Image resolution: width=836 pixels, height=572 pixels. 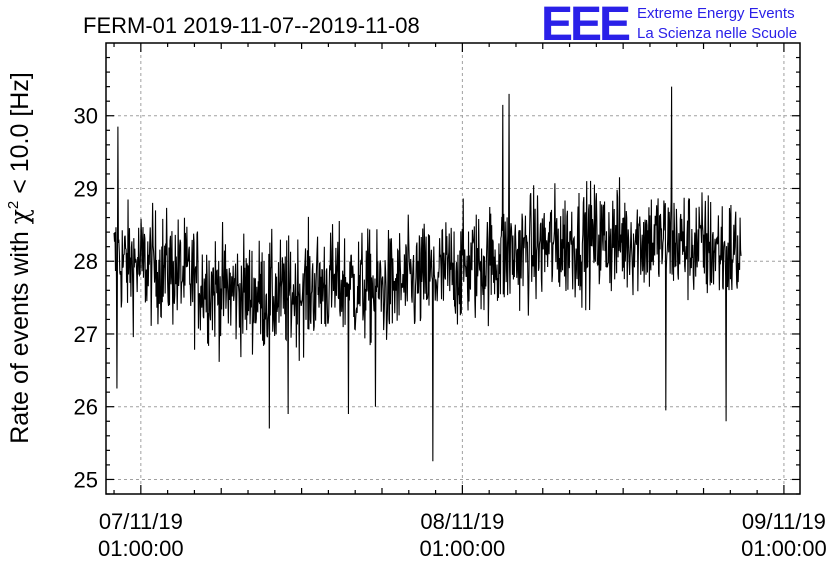 What do you see at coordinates (86, 261) in the screenshot?
I see `y-tick-label: 28` at bounding box center [86, 261].